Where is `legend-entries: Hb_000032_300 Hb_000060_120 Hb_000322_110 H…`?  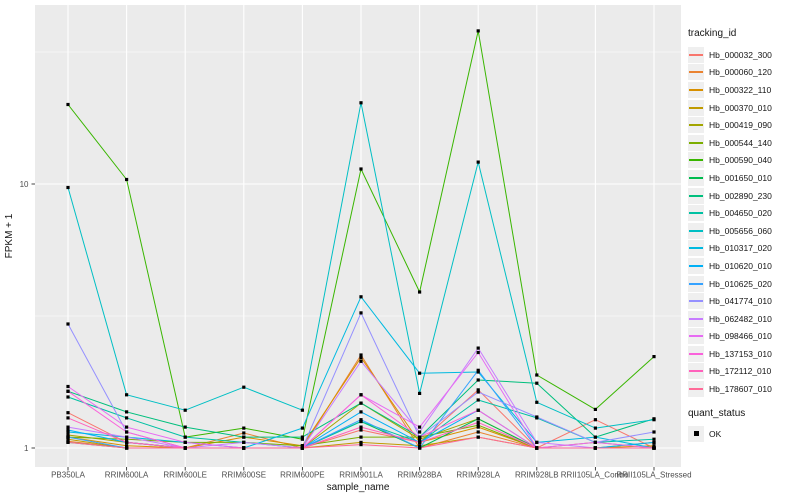
legend-entries: Hb_000032_300 Hb_000060_120 Hb_000322_110 H… is located at coordinates (743, 222).